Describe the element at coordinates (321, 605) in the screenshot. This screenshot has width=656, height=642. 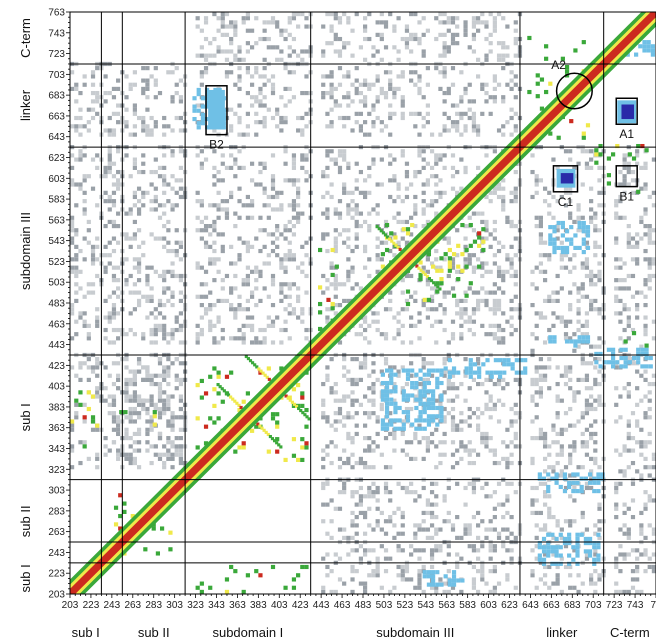
I see `x-tick-label: 443` at that location.